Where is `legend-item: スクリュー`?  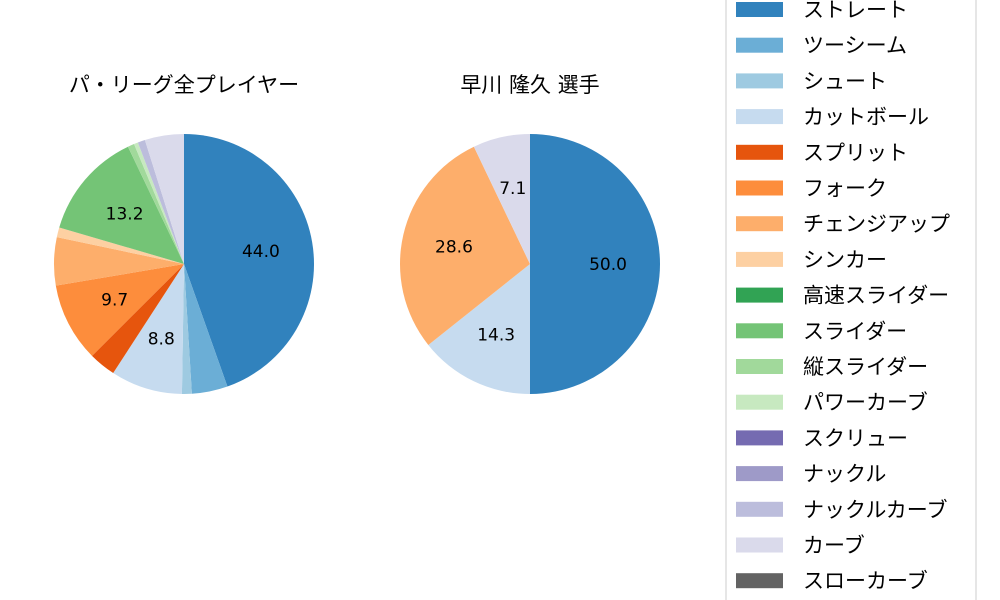 legend-item: スクリュー is located at coordinates (822, 438).